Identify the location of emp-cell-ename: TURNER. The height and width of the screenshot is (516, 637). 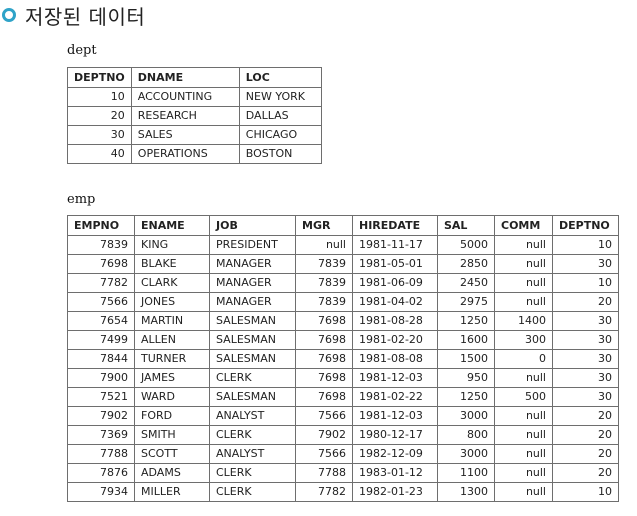
(172, 359).